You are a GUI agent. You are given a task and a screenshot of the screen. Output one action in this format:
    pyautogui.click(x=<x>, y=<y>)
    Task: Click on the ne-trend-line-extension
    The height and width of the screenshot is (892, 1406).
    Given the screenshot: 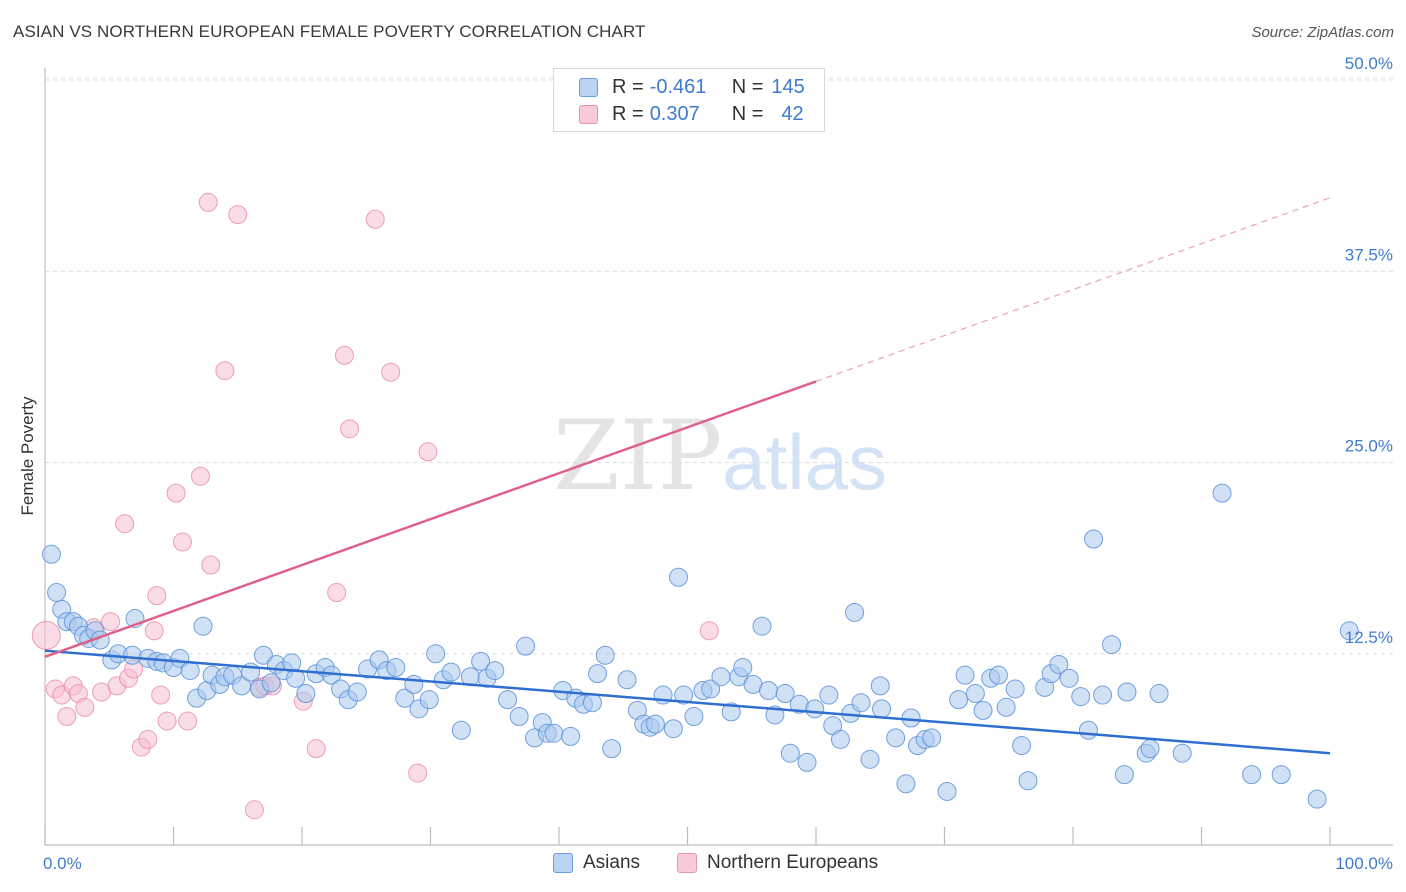 What is the action you would take?
    pyautogui.click(x=1073, y=289)
    